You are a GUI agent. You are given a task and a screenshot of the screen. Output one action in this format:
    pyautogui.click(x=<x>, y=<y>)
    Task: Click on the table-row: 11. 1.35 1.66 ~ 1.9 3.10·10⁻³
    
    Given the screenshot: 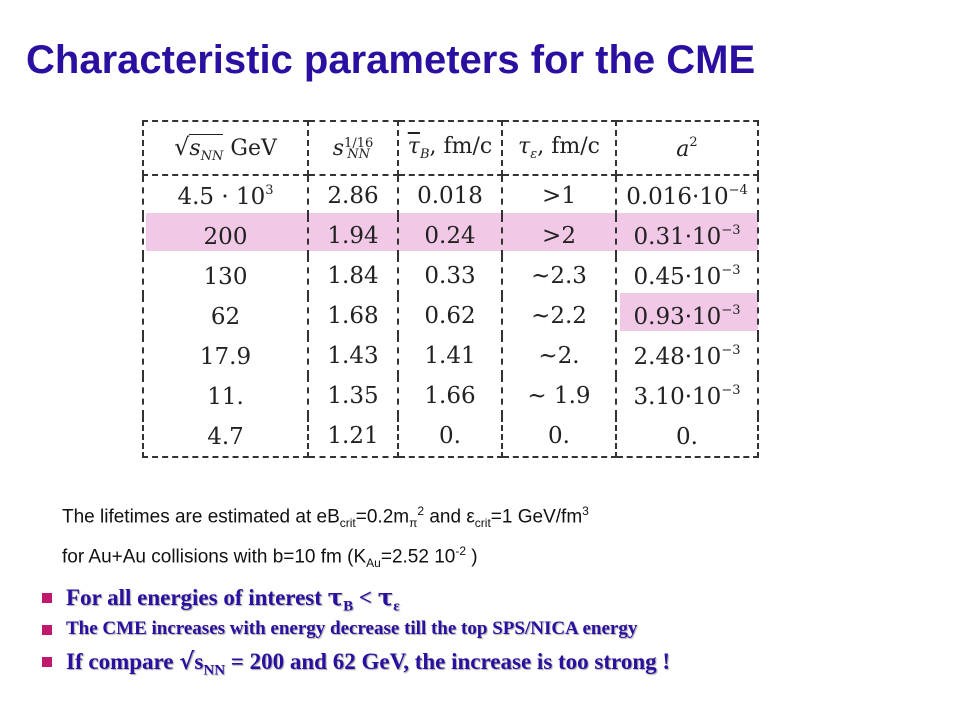 What is the action you would take?
    pyautogui.click(x=450, y=396)
    